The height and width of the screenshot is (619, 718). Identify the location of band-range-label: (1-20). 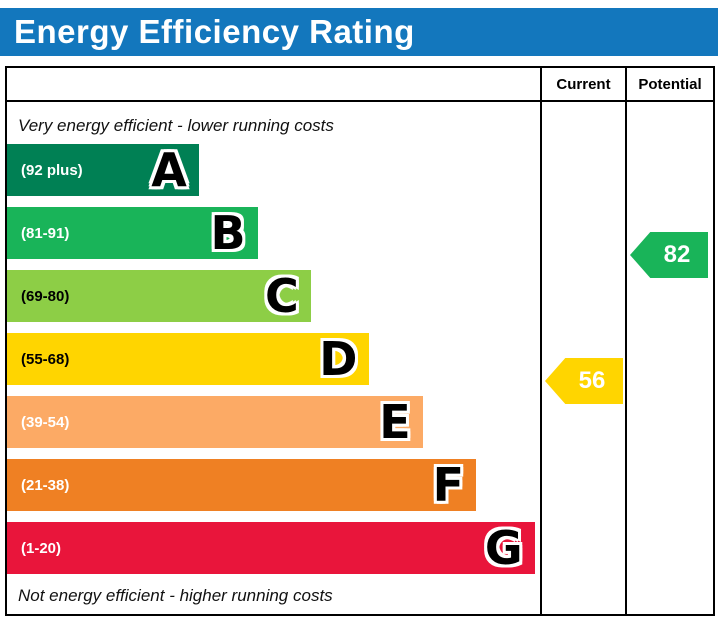
(41, 548).